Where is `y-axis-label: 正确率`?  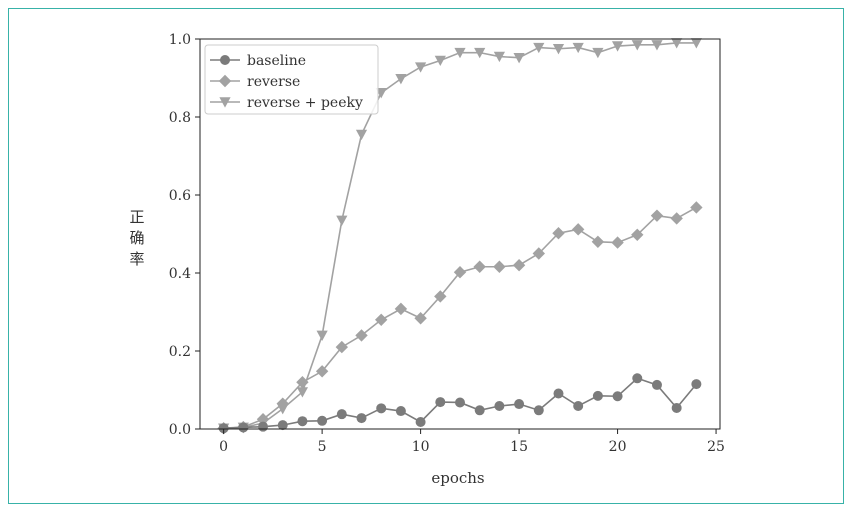 y-axis-label: 正确率 is located at coordinates (136, 238).